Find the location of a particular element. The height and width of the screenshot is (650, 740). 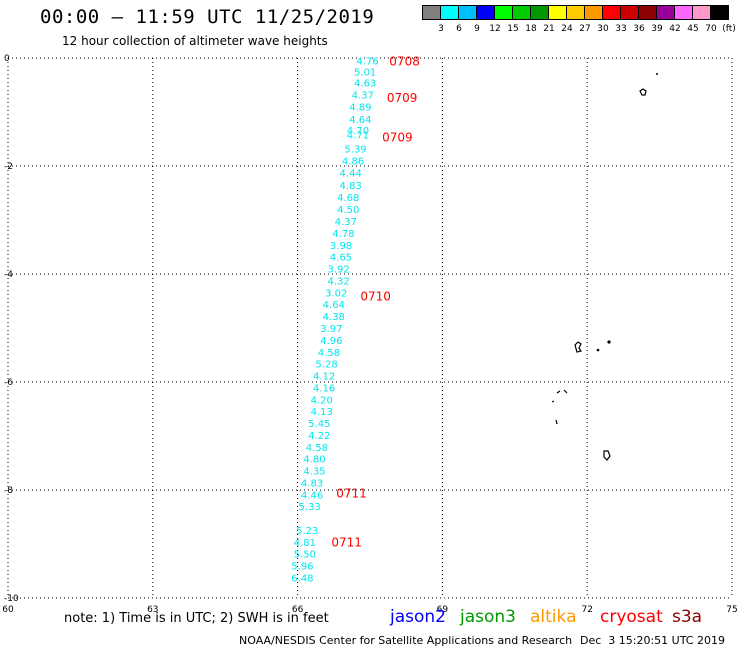

swh-value-label: 4.70 is located at coordinates (358, 131).